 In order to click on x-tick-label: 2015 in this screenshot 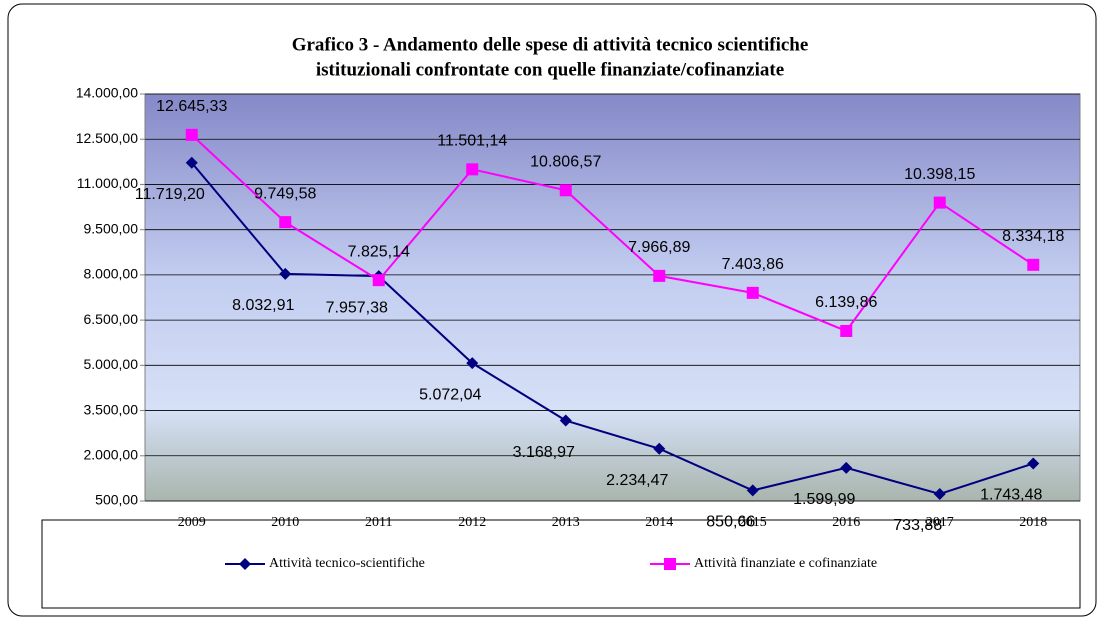, I will do `click(753, 522)`.